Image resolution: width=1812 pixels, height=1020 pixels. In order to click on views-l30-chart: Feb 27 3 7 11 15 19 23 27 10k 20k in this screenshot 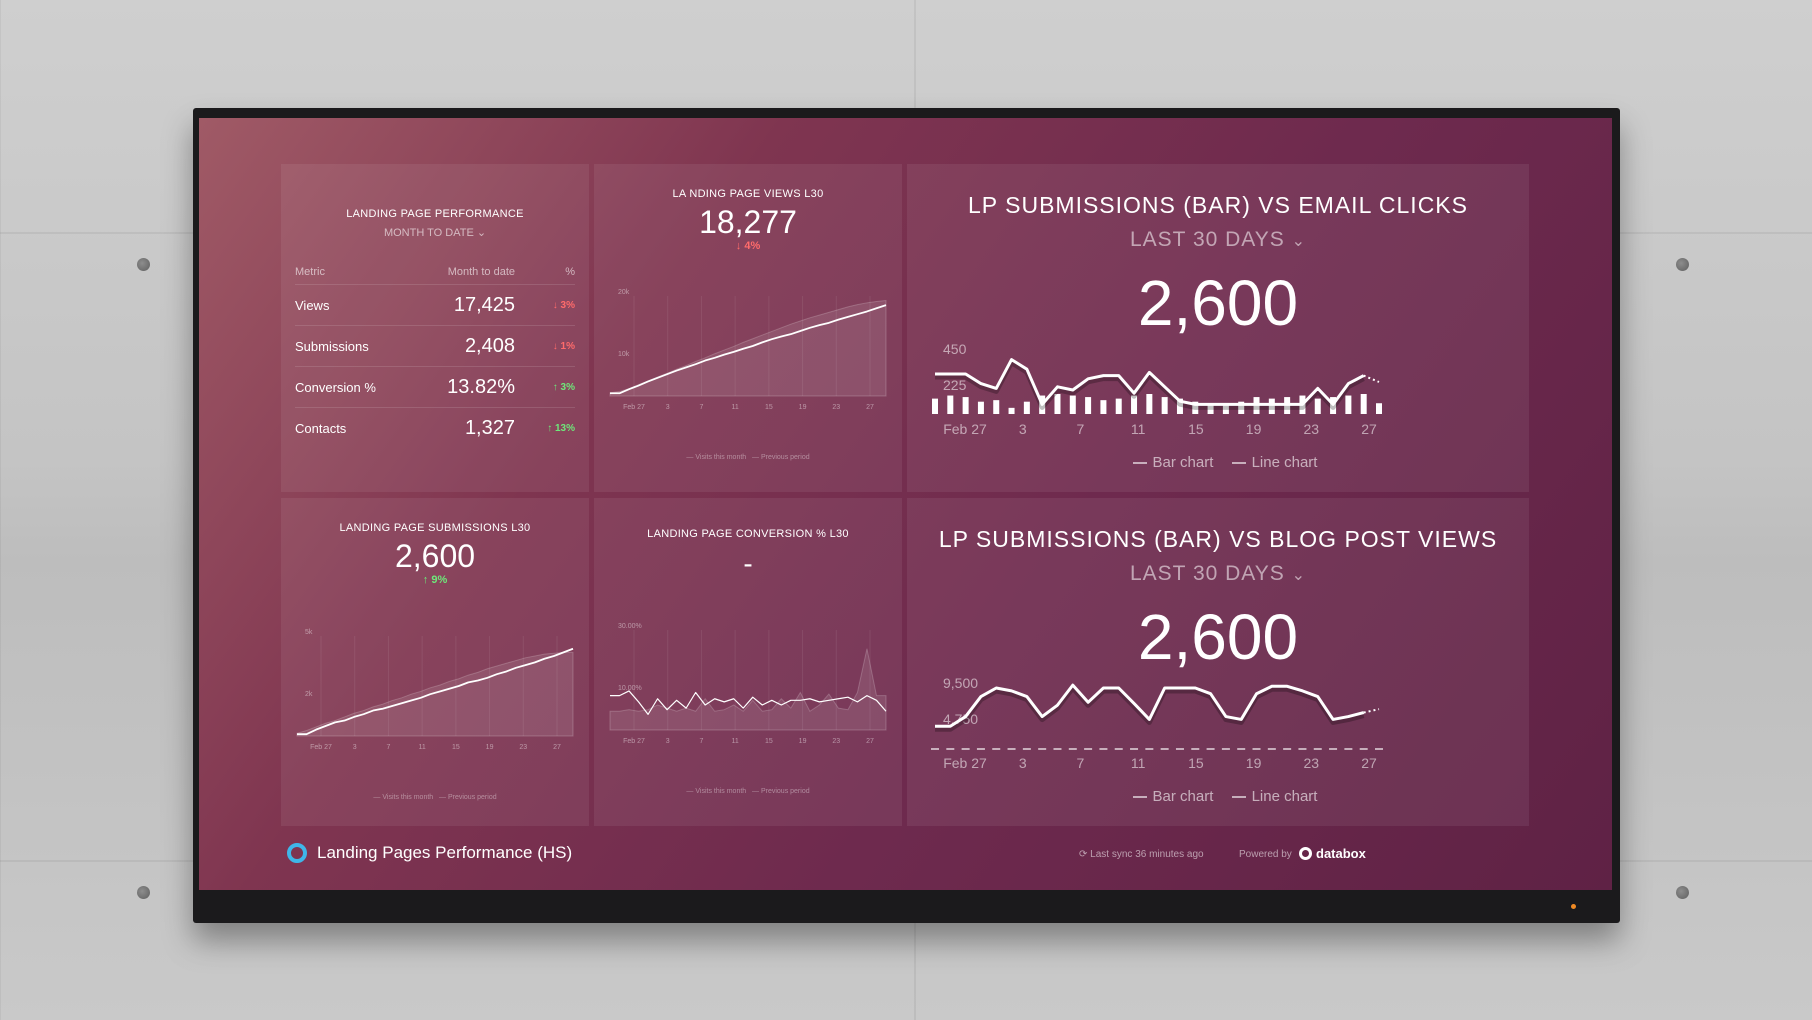, I will do `click(748, 350)`.